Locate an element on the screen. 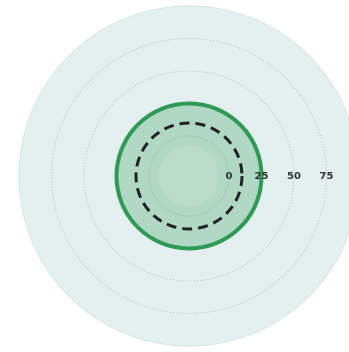  dashed-ring is located at coordinates (189, 176).